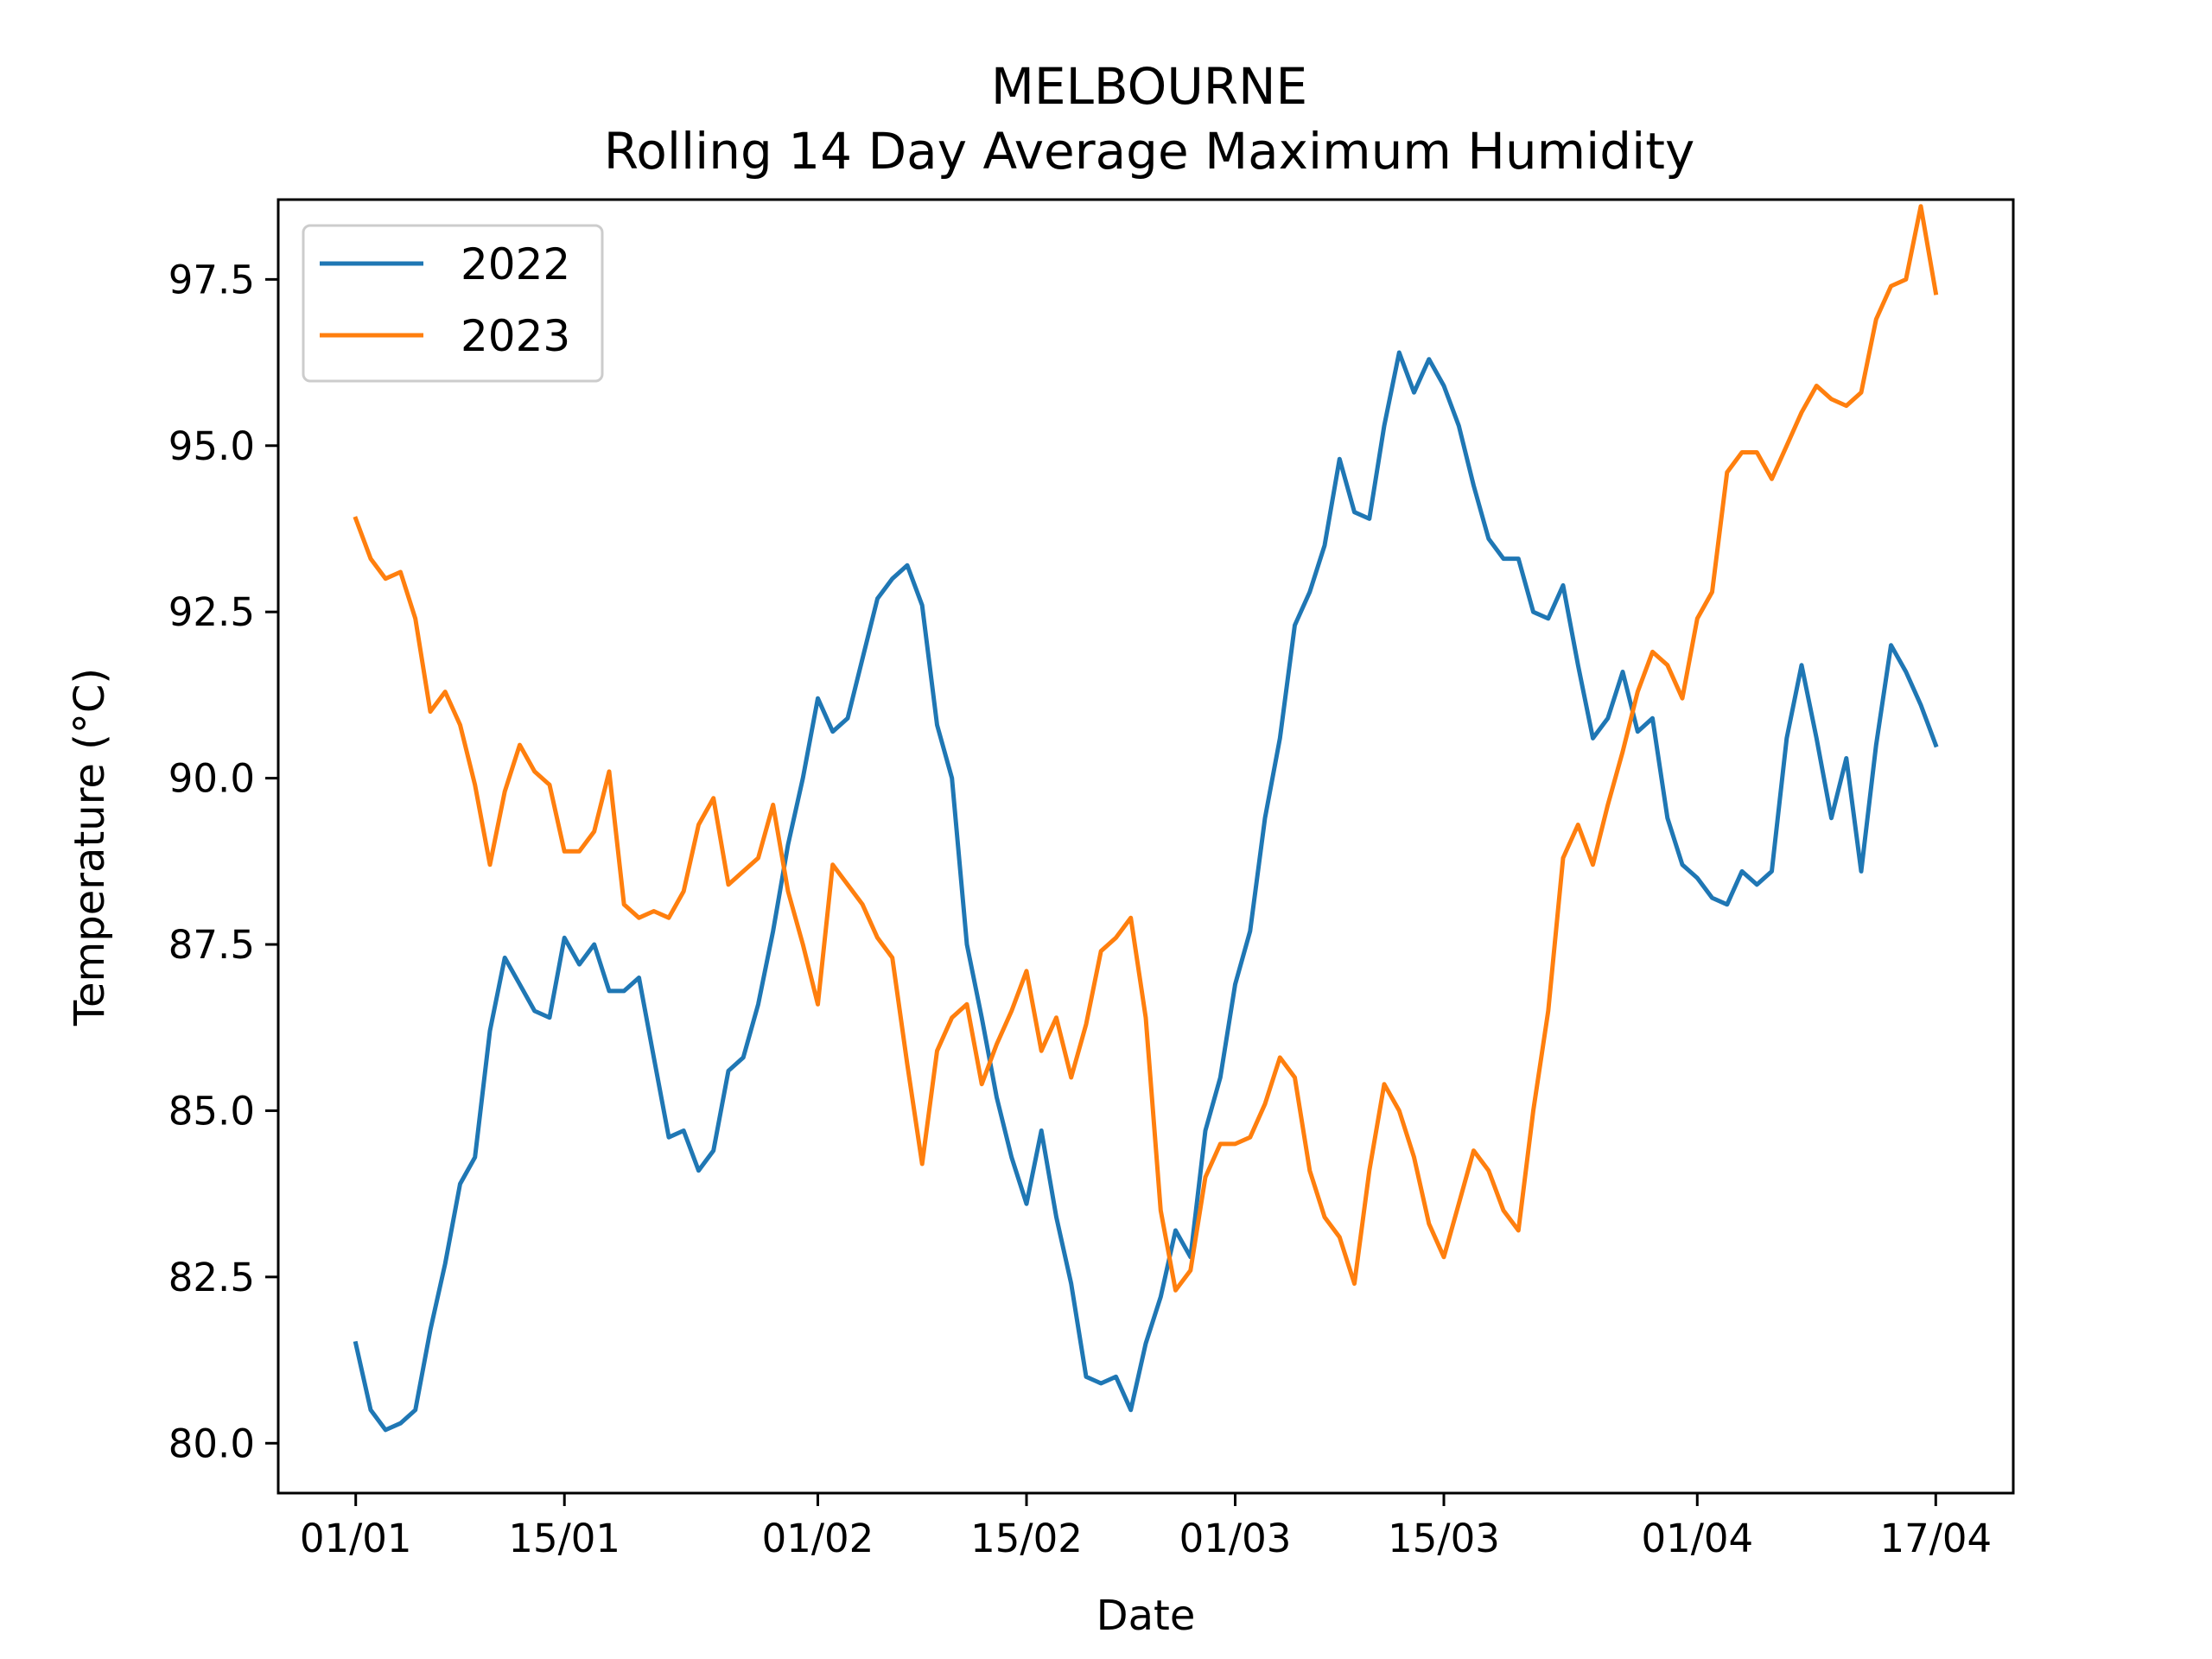 The image size is (2212, 1659). I want to click on y-axis-label: Temperature (°C), so click(90, 847).